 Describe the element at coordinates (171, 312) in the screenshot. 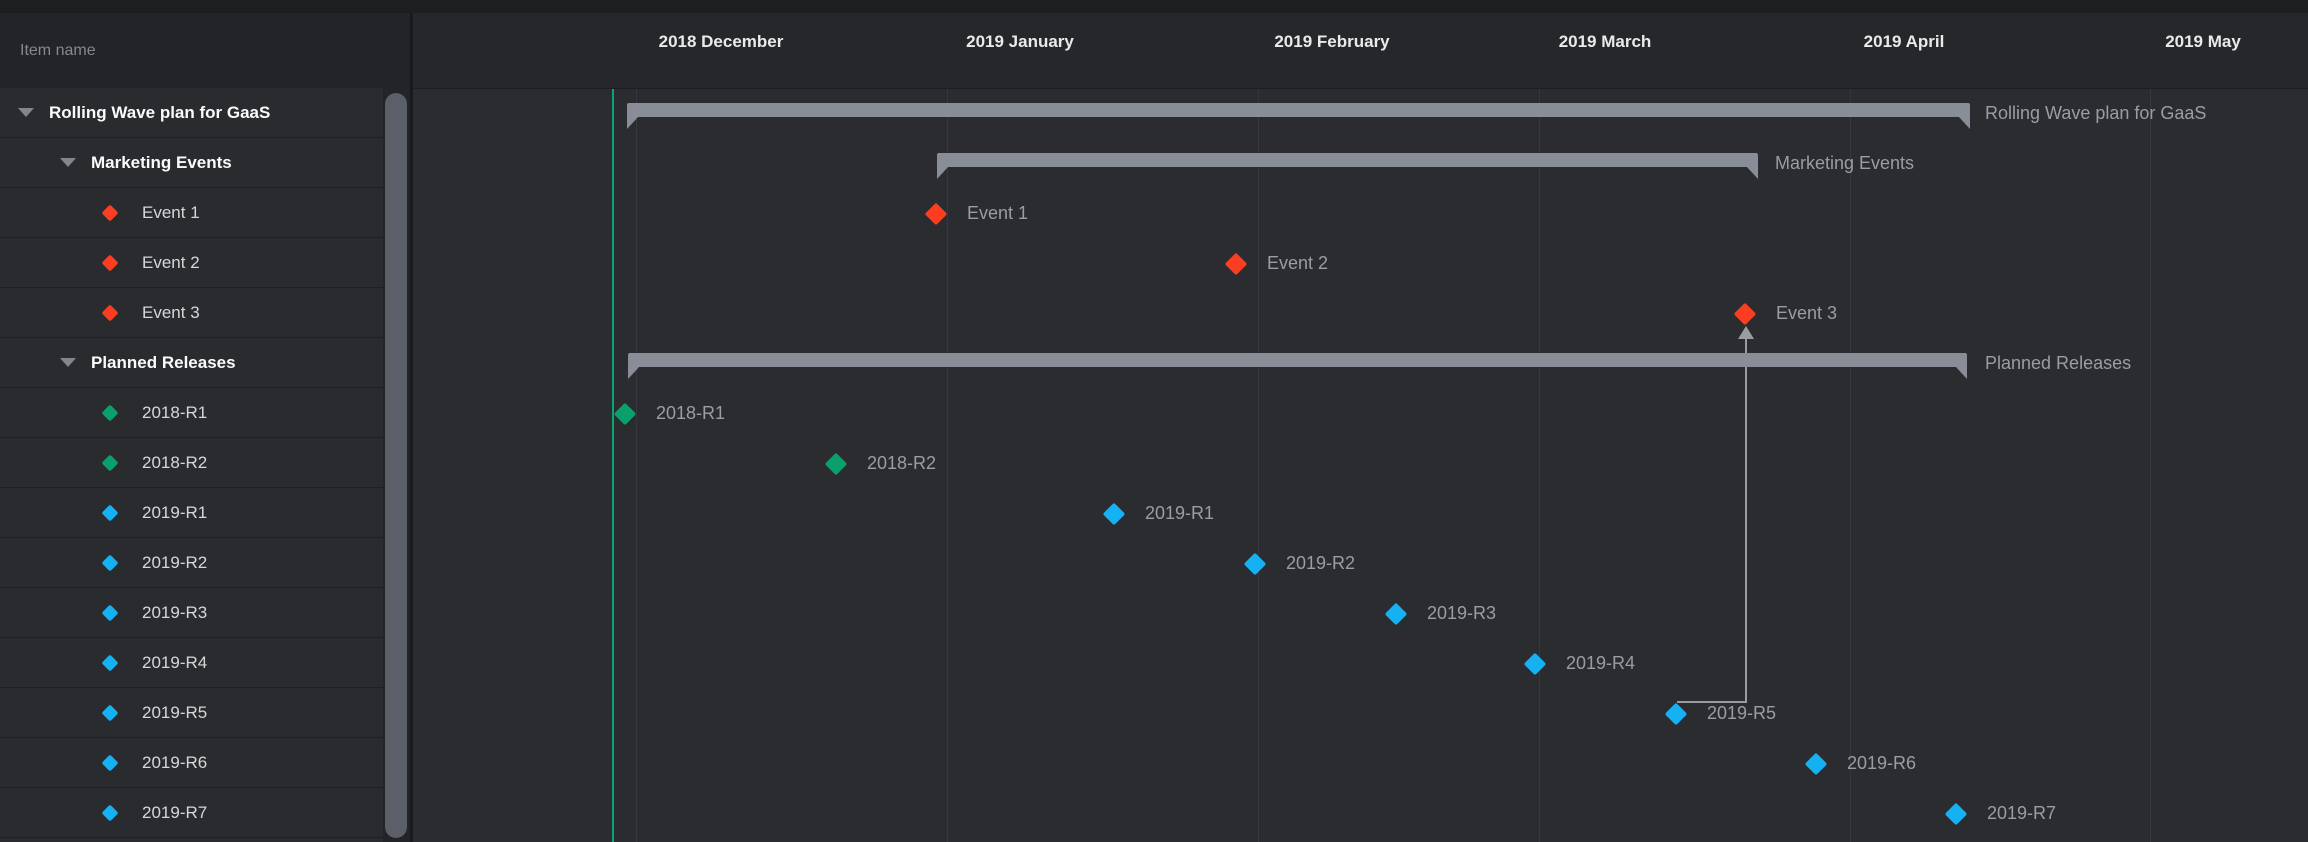

I see `sidebar-item-label: Event 3` at that location.